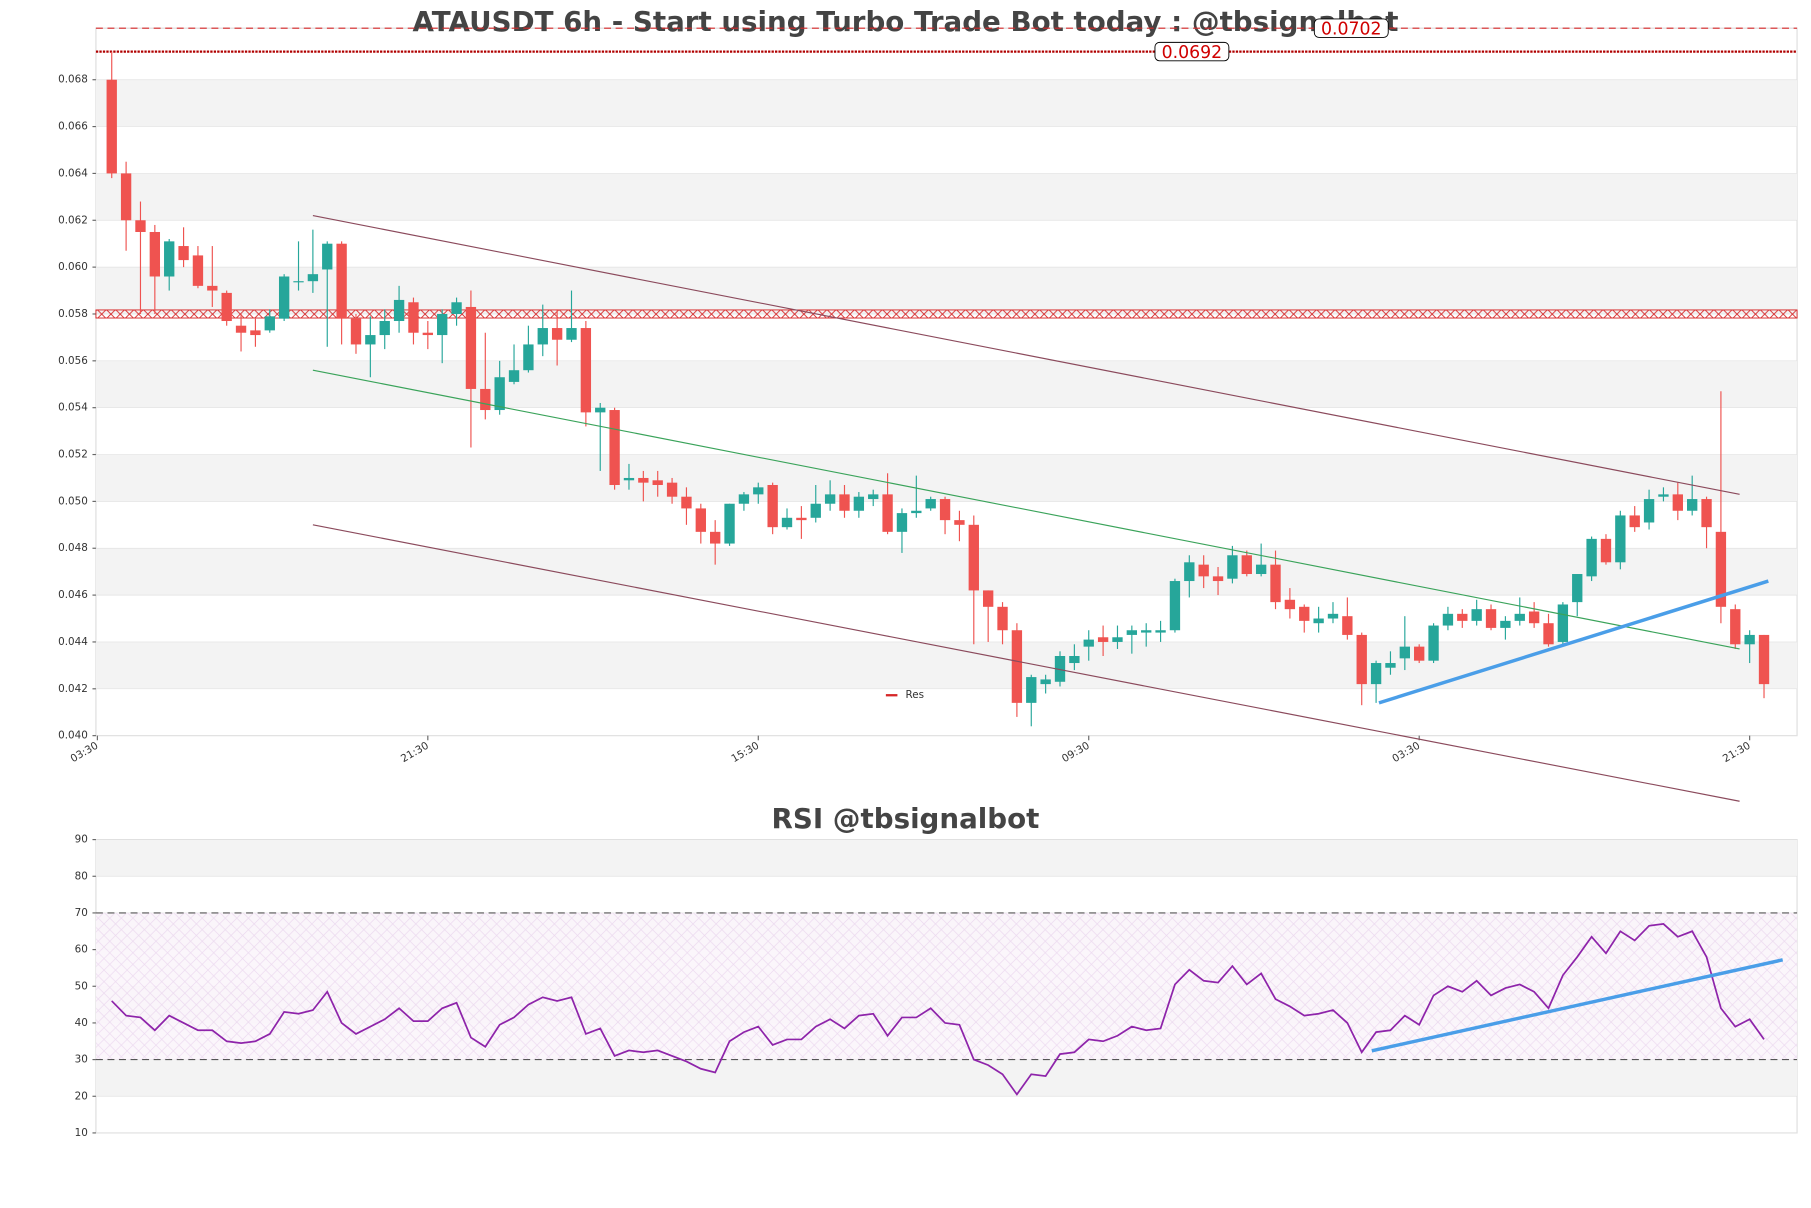 This screenshot has width=1811, height=1208. I want to click on price-label-box, so click(1351, 28).